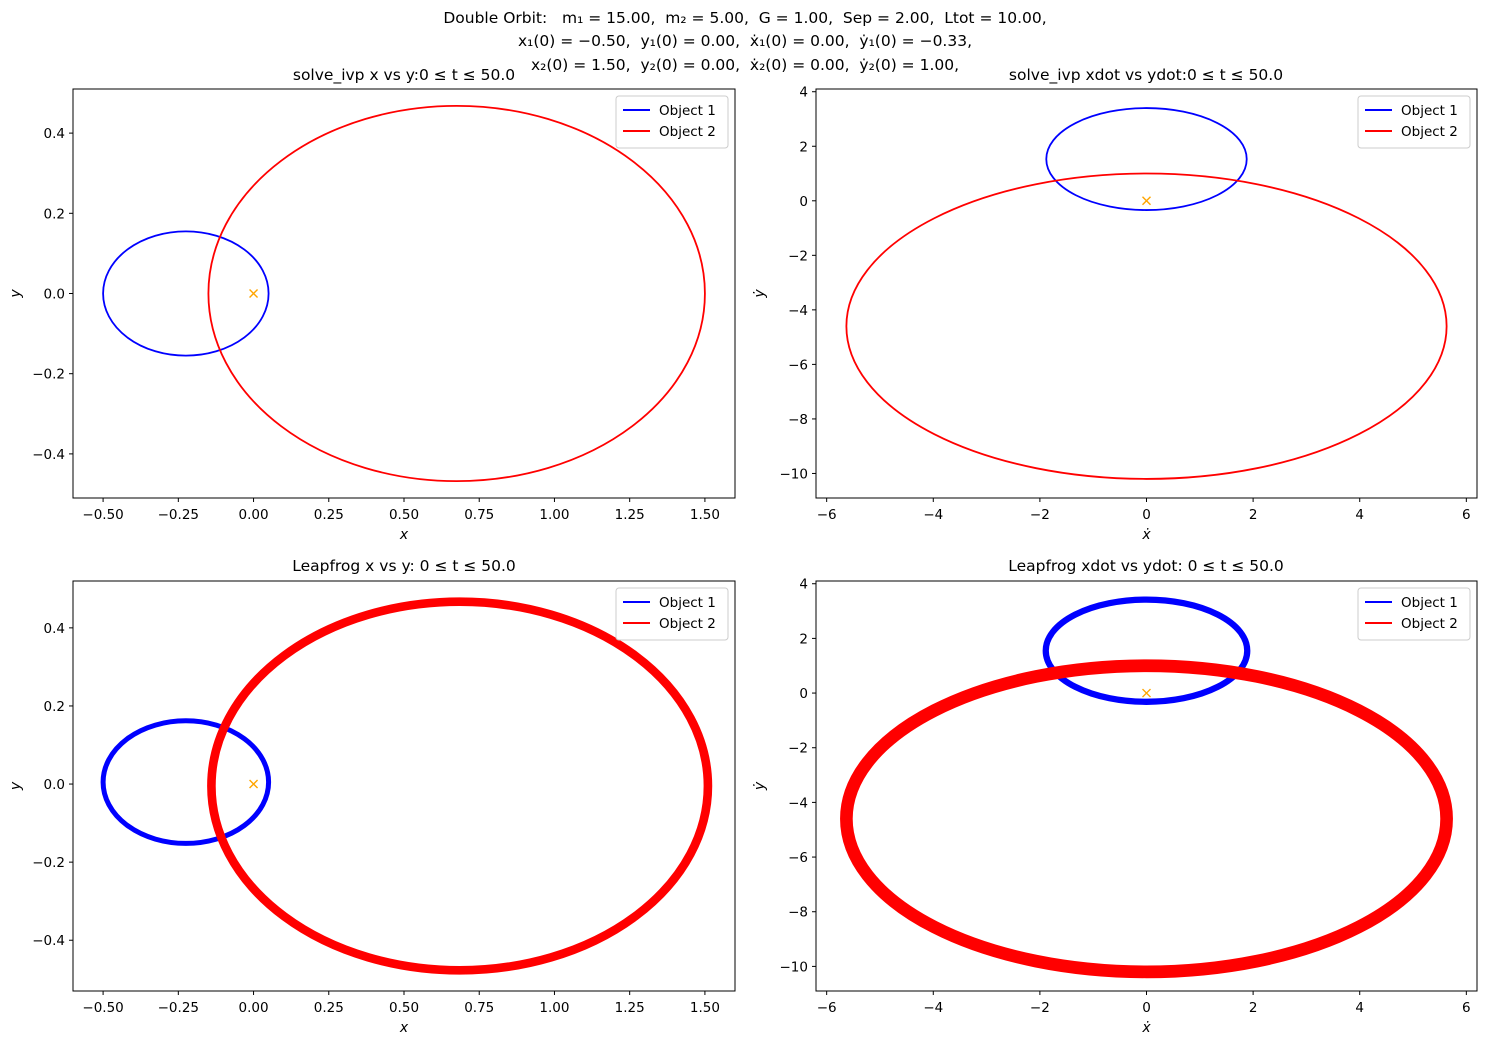  Describe the element at coordinates (404, 75) in the screenshot. I see `plot-title-solve-ivp-position: solve_ivp x vs y:0 ≤ t ≤ 50.0` at that location.